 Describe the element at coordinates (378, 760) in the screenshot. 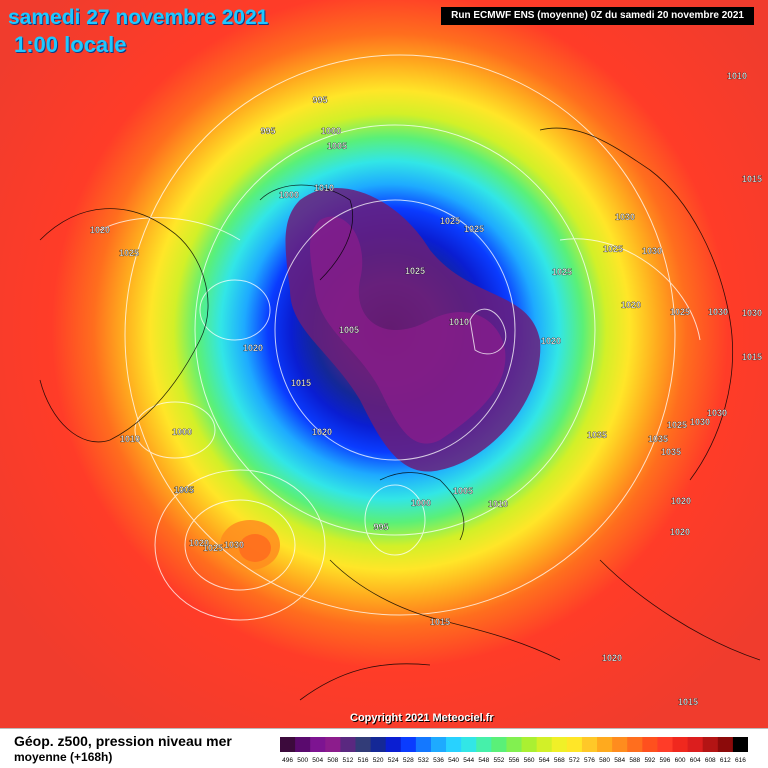

I see `scale-value: 520` at that location.